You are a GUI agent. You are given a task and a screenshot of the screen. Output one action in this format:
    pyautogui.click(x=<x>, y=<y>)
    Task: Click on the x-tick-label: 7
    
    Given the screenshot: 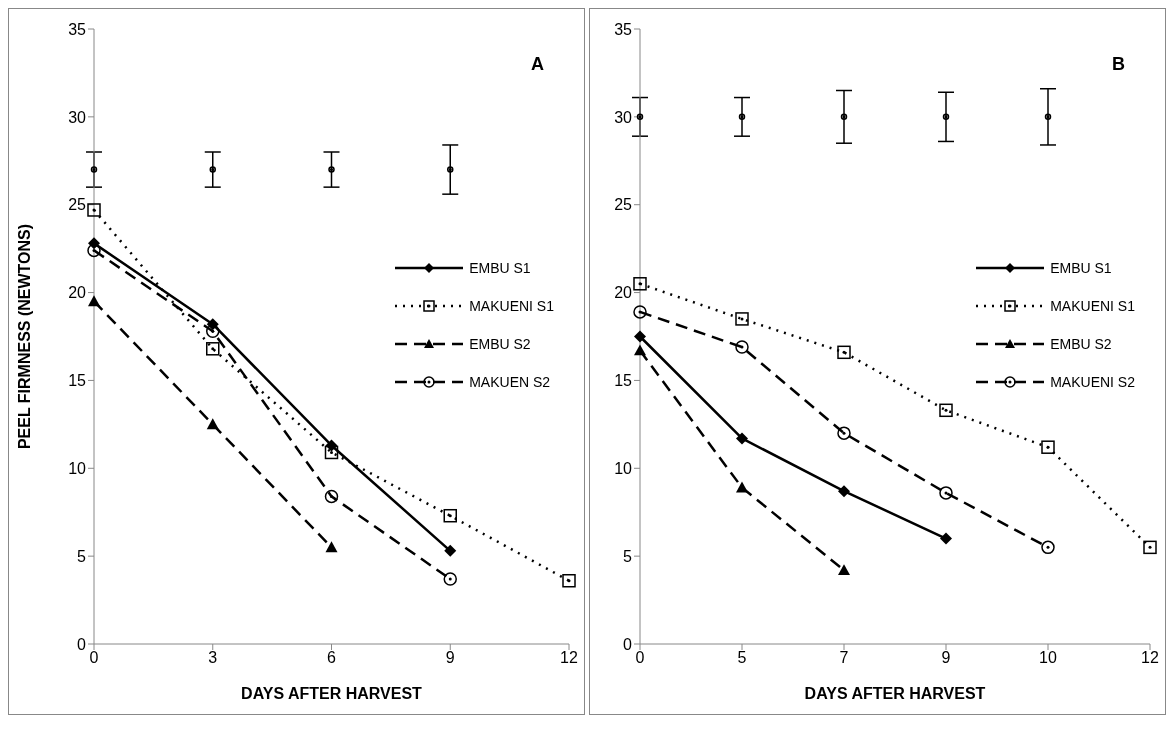 What is the action you would take?
    pyautogui.click(x=844, y=658)
    